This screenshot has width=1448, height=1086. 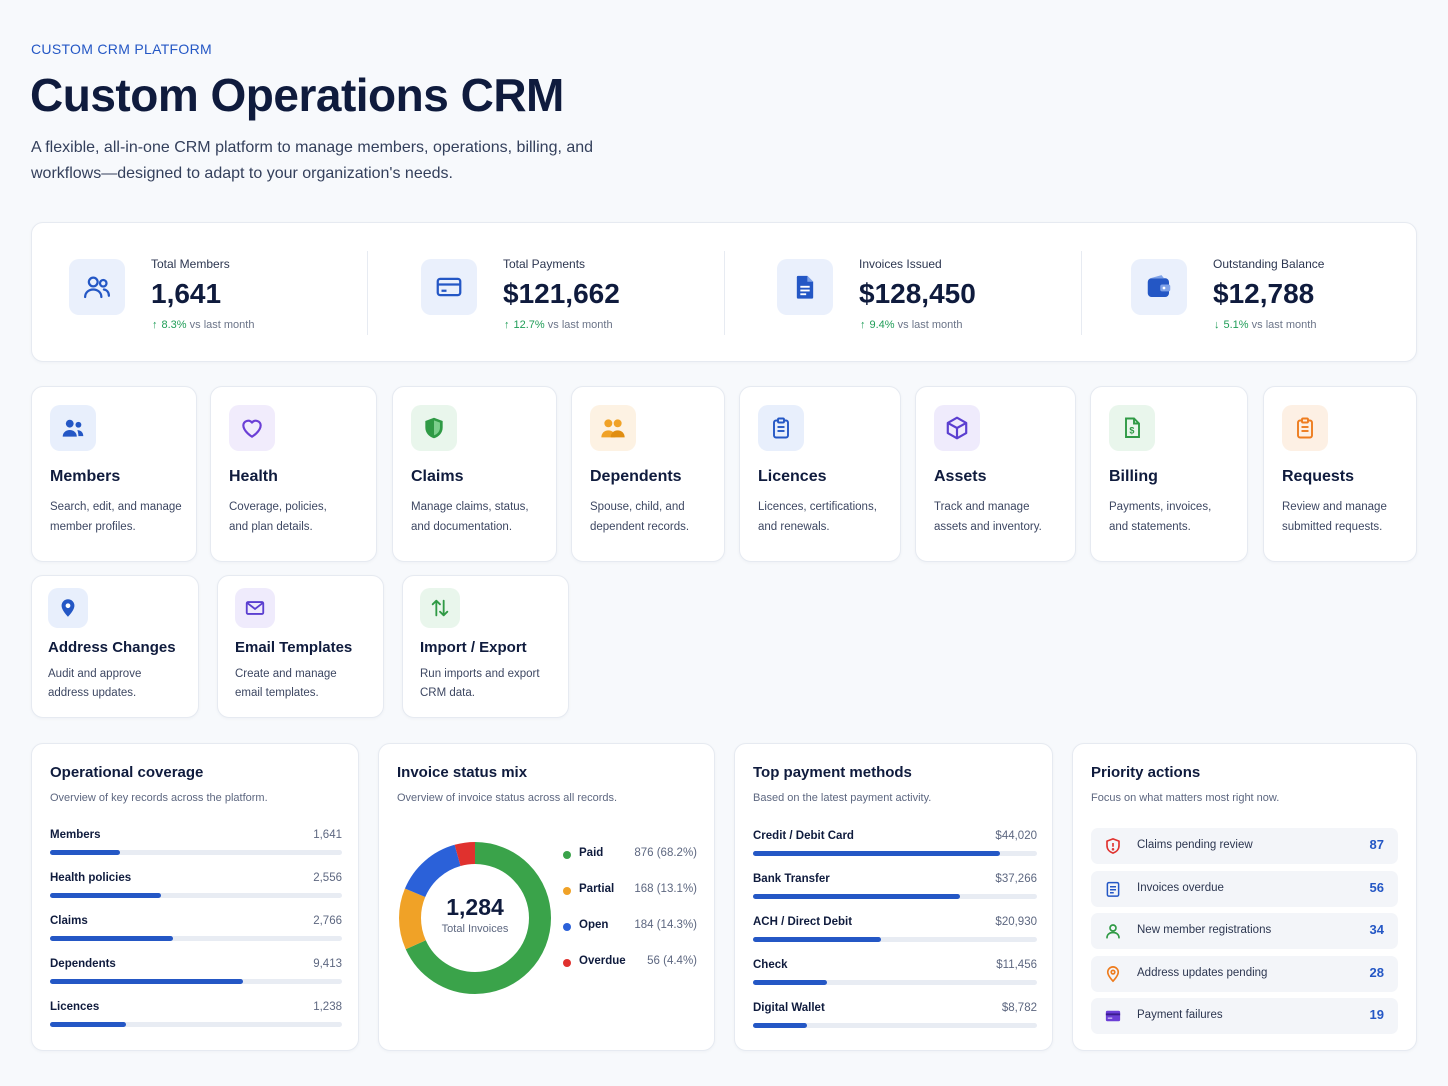 What do you see at coordinates (95, 674) in the screenshot?
I see `module-desc-line1: Audit and approve` at bounding box center [95, 674].